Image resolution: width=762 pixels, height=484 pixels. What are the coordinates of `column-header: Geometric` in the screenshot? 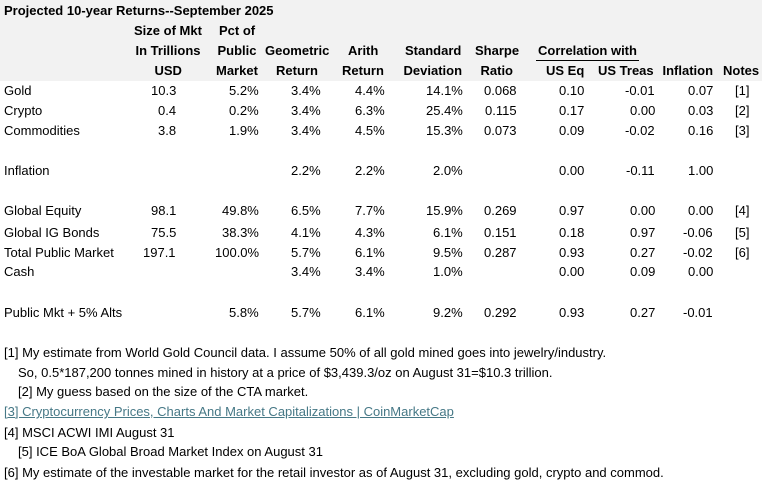 It's located at (297, 50).